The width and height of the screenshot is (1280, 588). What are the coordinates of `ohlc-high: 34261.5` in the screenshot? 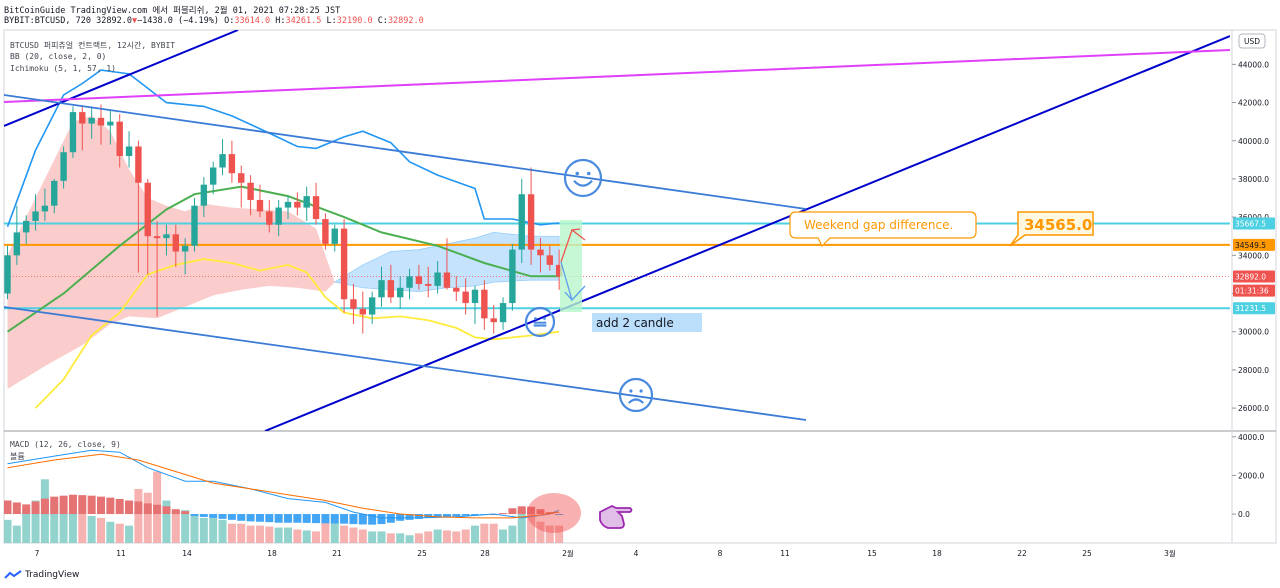 It's located at (303, 21).